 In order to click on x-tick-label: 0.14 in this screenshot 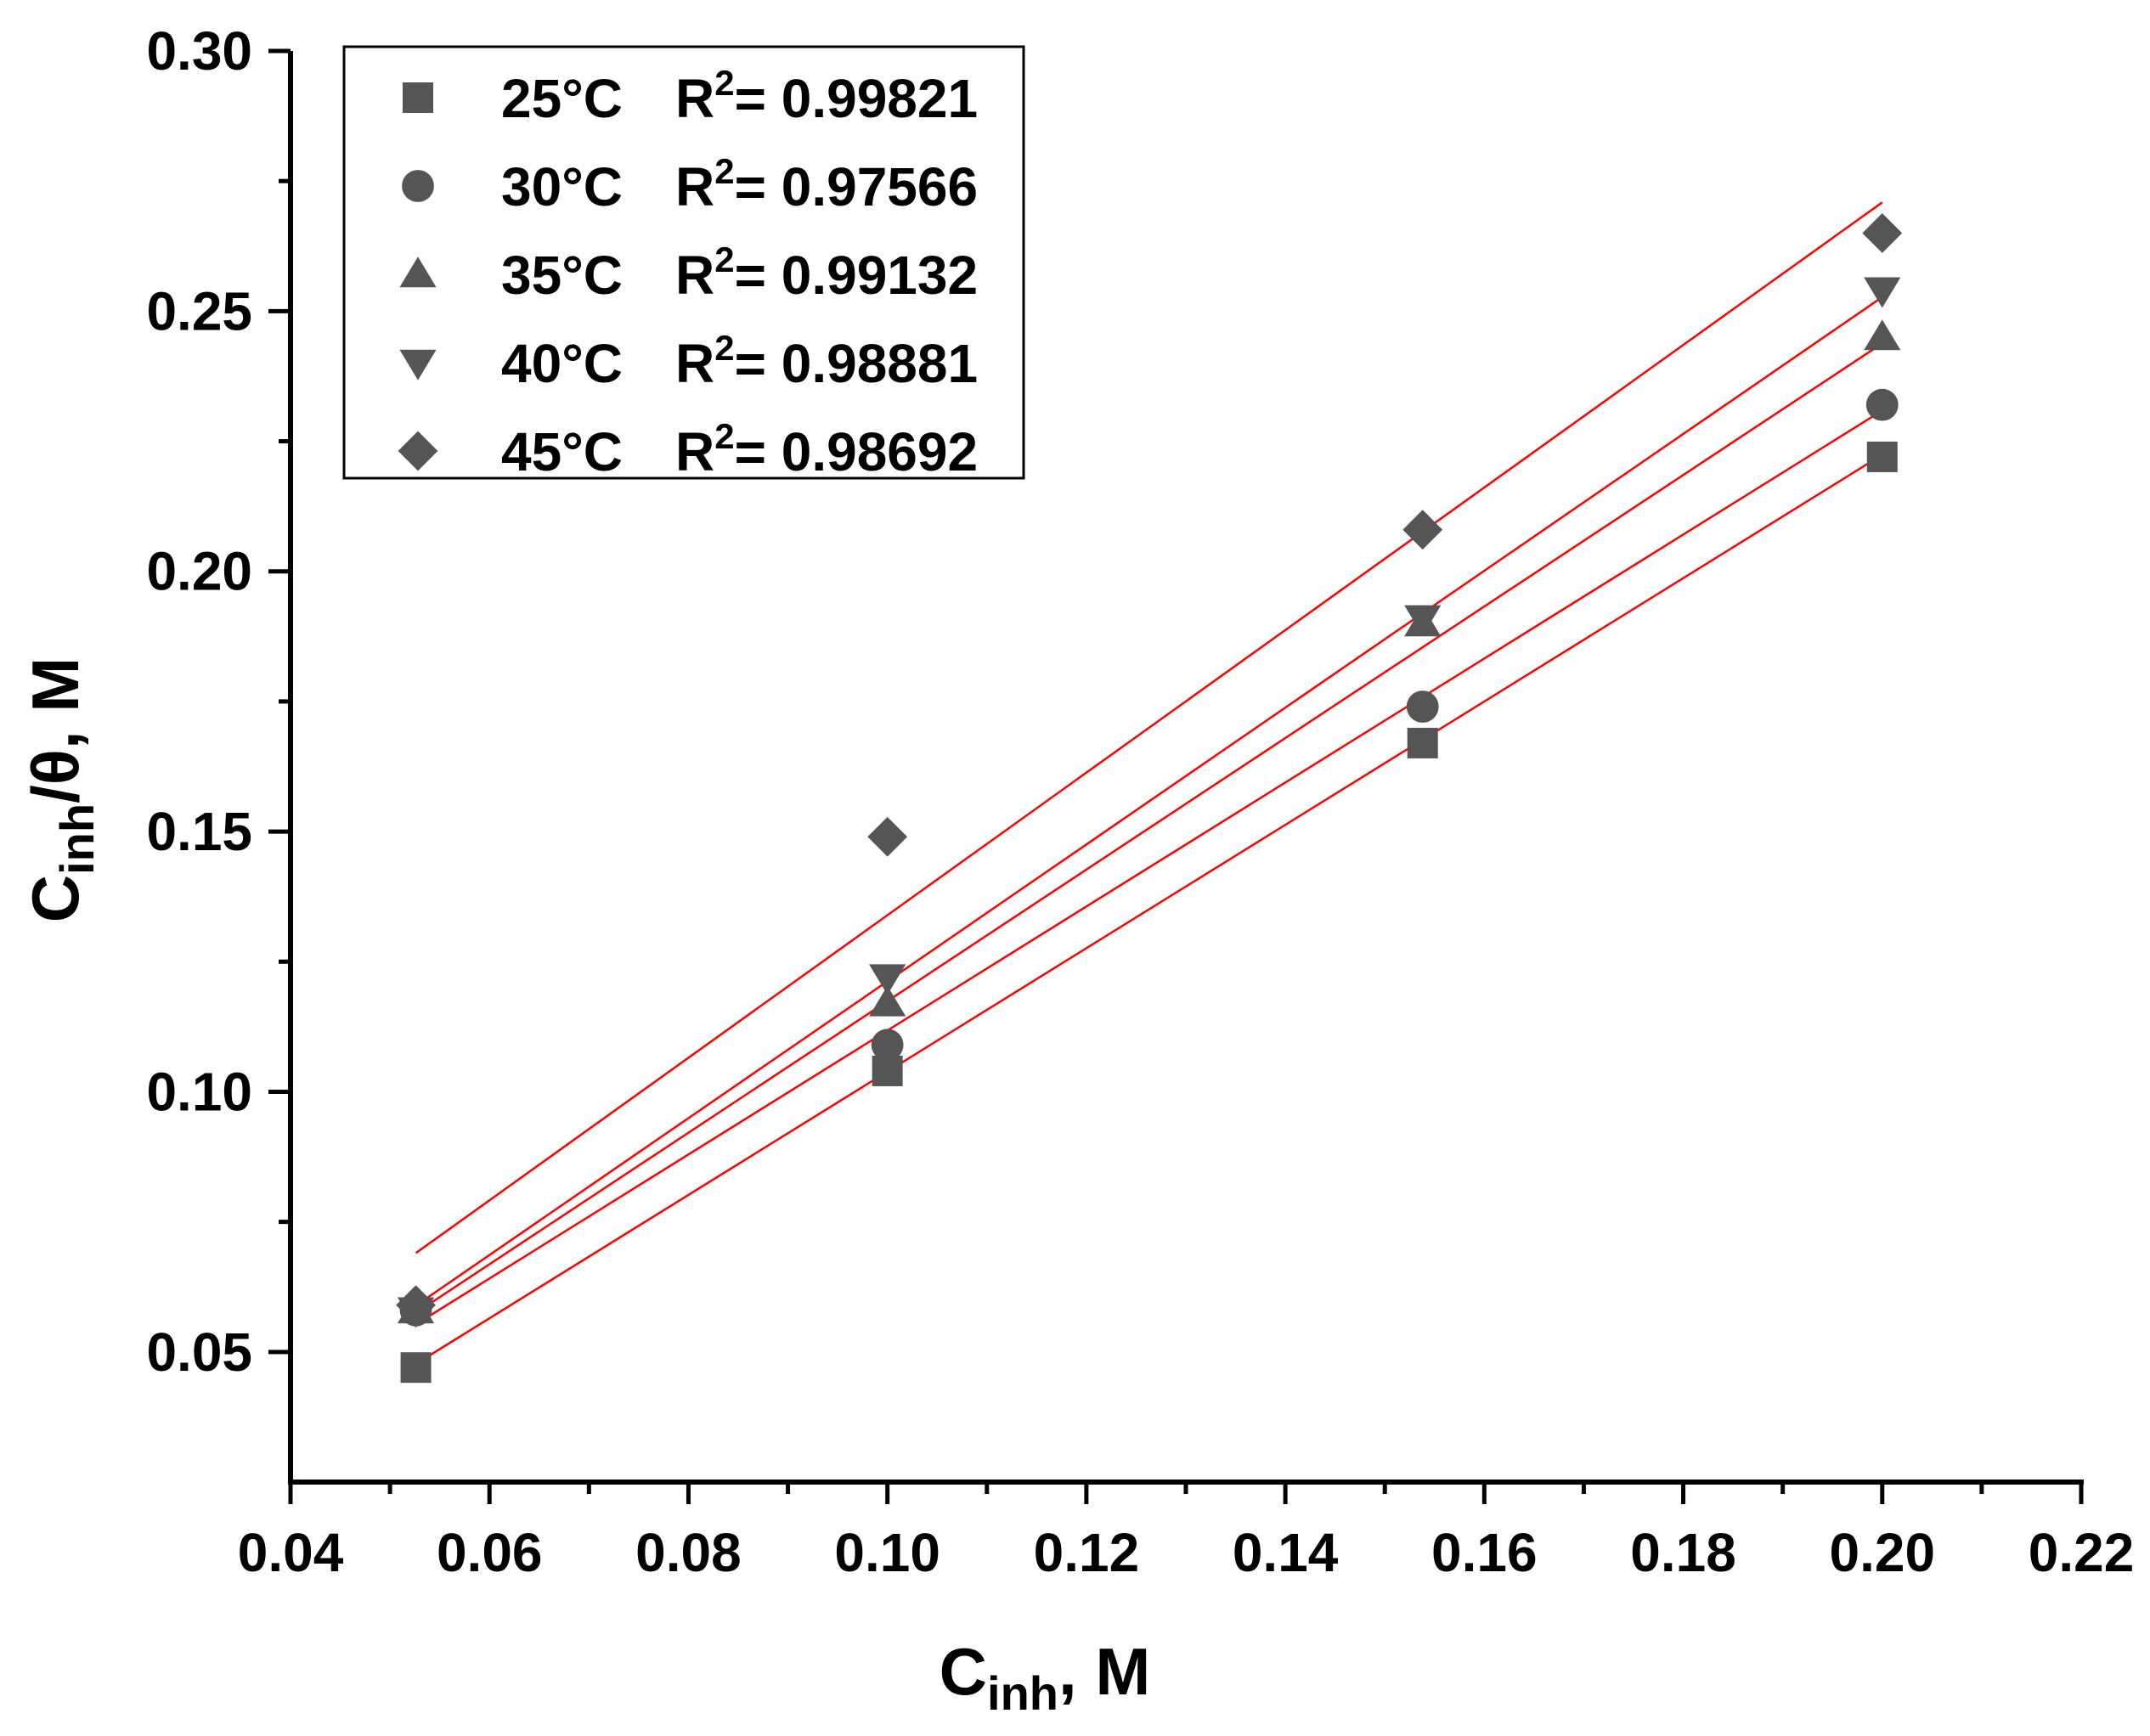, I will do `click(1286, 1552)`.